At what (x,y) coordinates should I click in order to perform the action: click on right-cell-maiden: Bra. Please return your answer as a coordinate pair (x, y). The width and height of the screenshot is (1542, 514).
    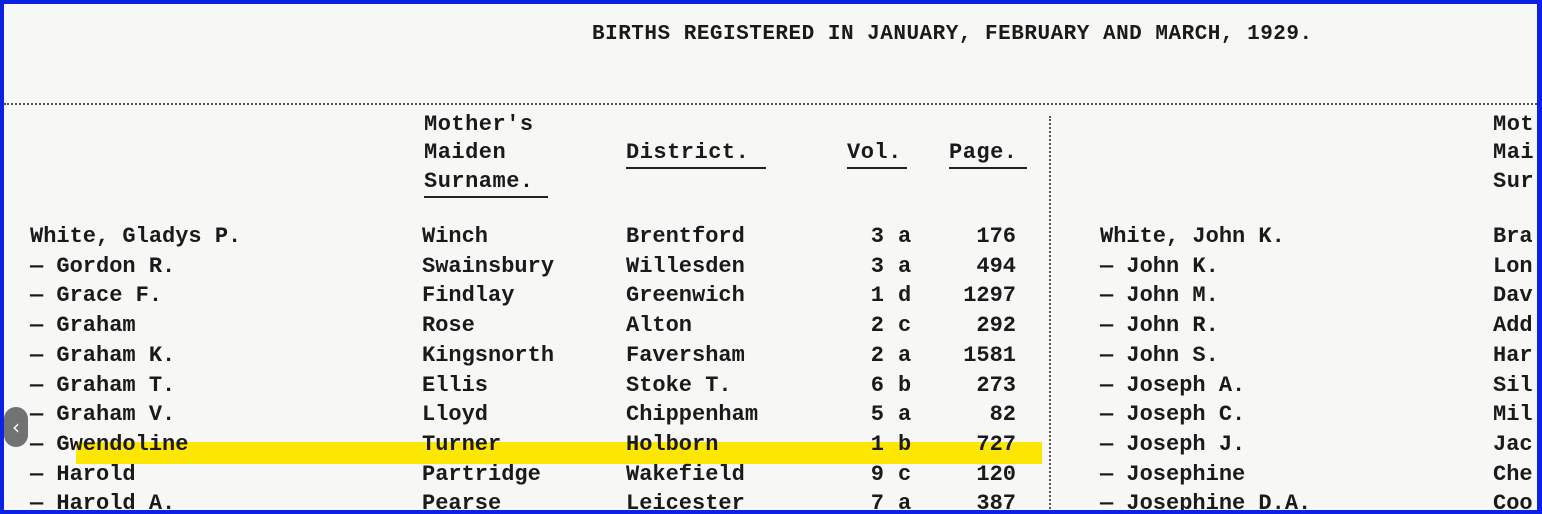
    Looking at the image, I should click on (1513, 236).